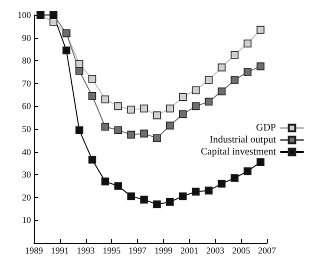  What do you see at coordinates (241, 251) in the screenshot?
I see `x-tick-label: 2005` at bounding box center [241, 251].